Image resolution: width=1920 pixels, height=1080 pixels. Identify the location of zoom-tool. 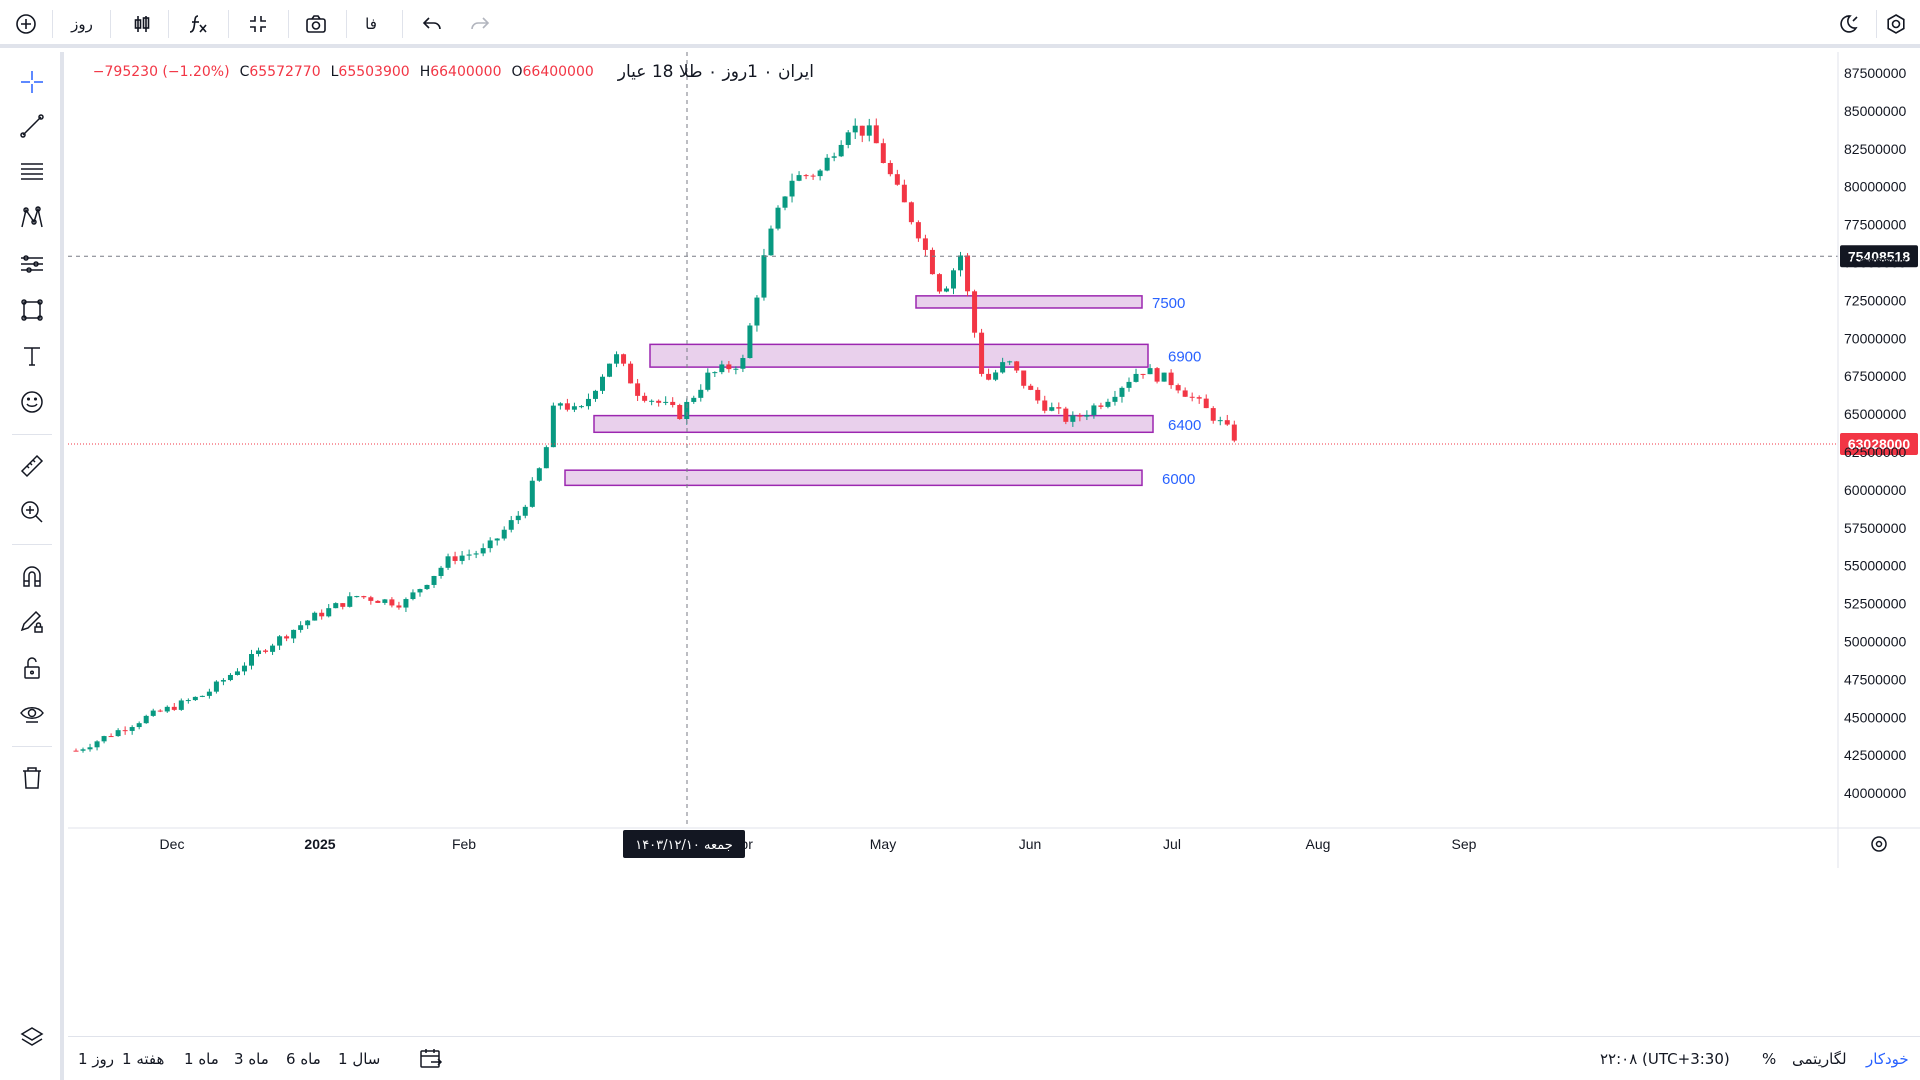
(32, 512).